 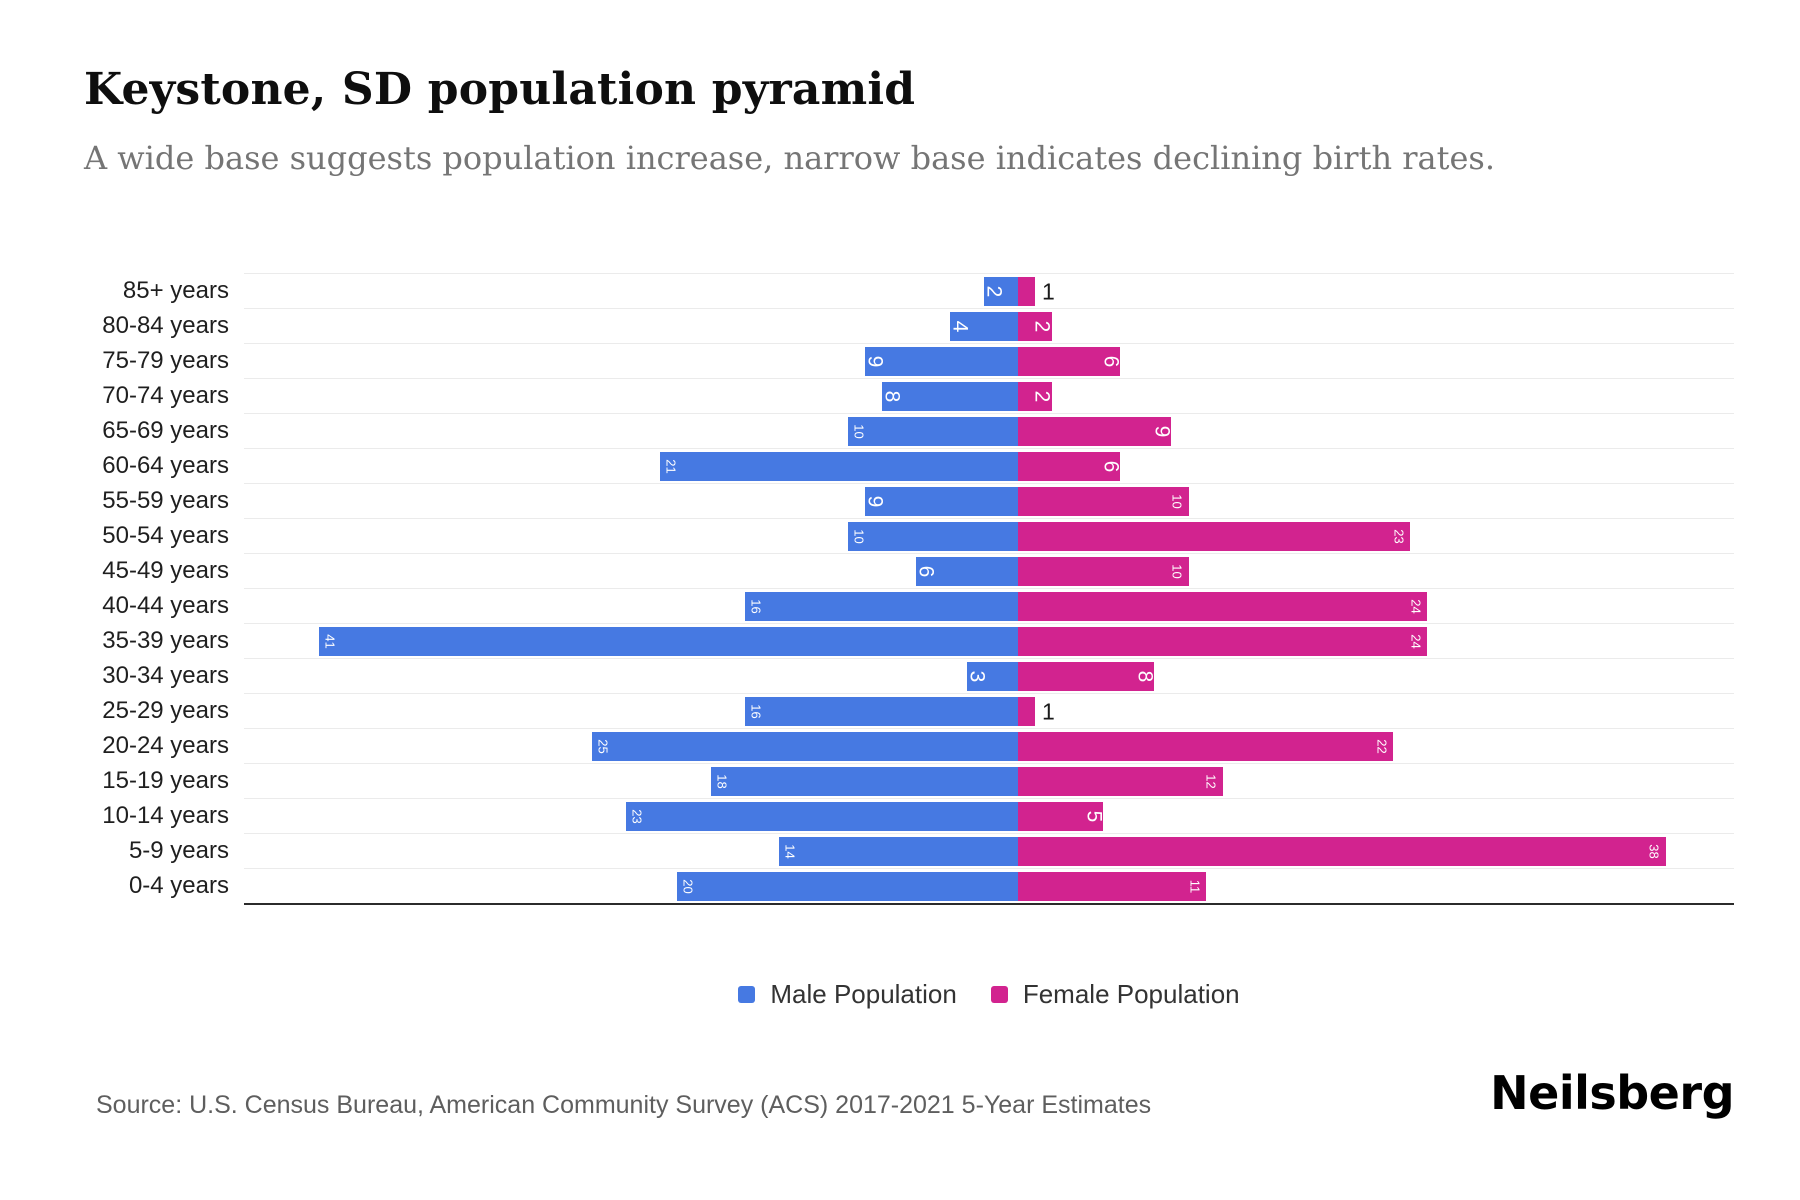 I want to click on male-bar: 3, so click(x=991, y=676).